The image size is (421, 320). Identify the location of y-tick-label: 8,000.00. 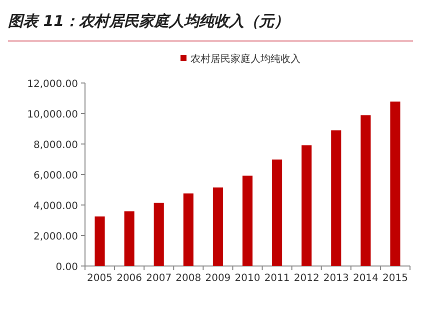
(55, 145).